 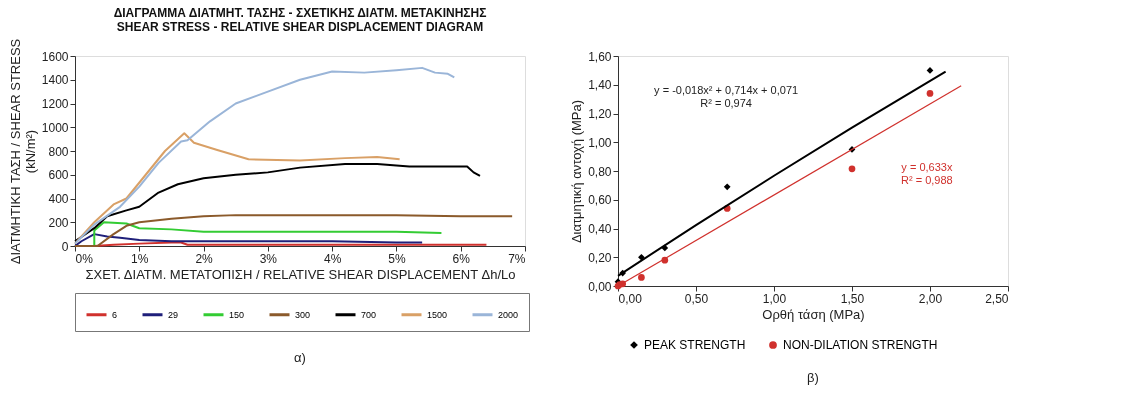 What do you see at coordinates (508, 314) in the screenshot?
I see `legend-label: 2000` at bounding box center [508, 314].